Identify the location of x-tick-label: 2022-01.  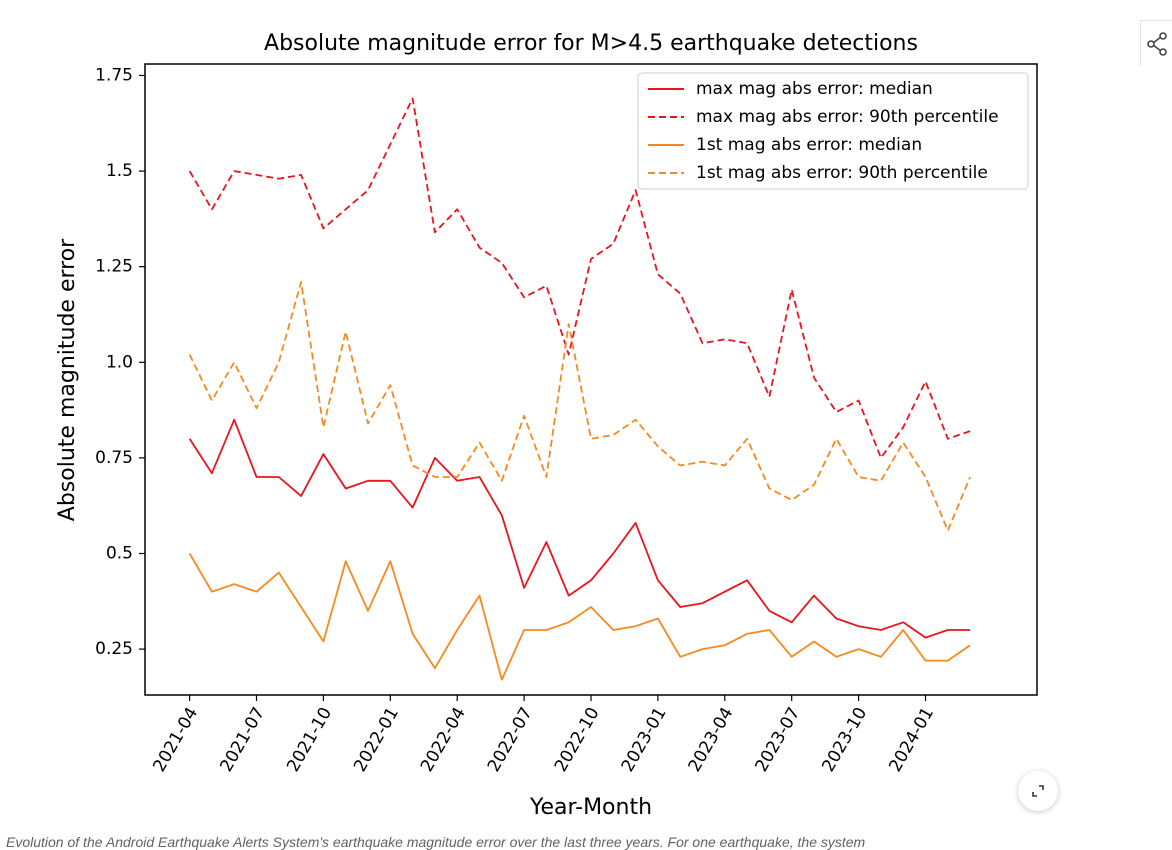
(376, 740).